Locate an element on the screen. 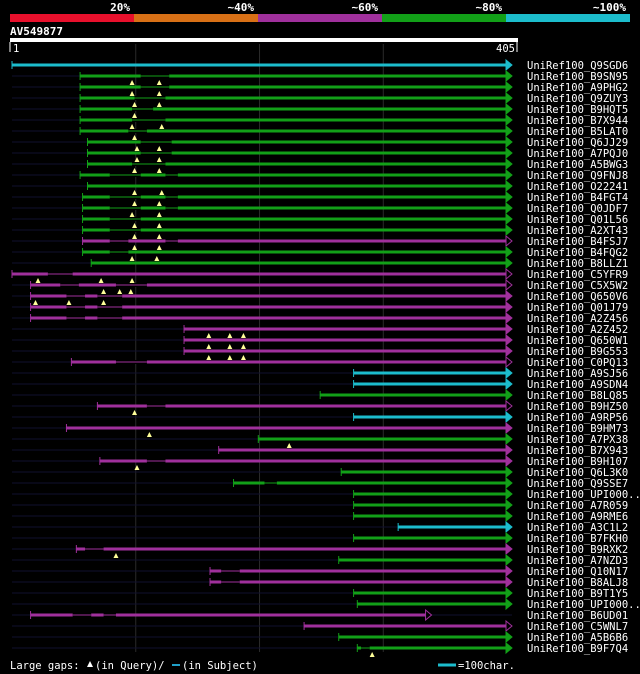 This screenshot has height=674, width=640. hit-label: UniRef100_Q650V6 is located at coordinates (577, 297).